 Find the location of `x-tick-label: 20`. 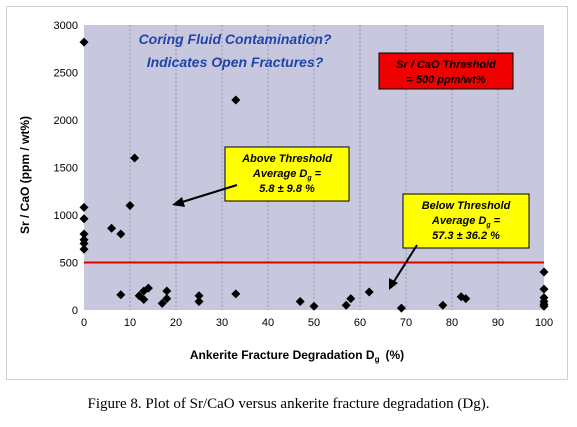

x-tick-label: 20 is located at coordinates (176, 323).